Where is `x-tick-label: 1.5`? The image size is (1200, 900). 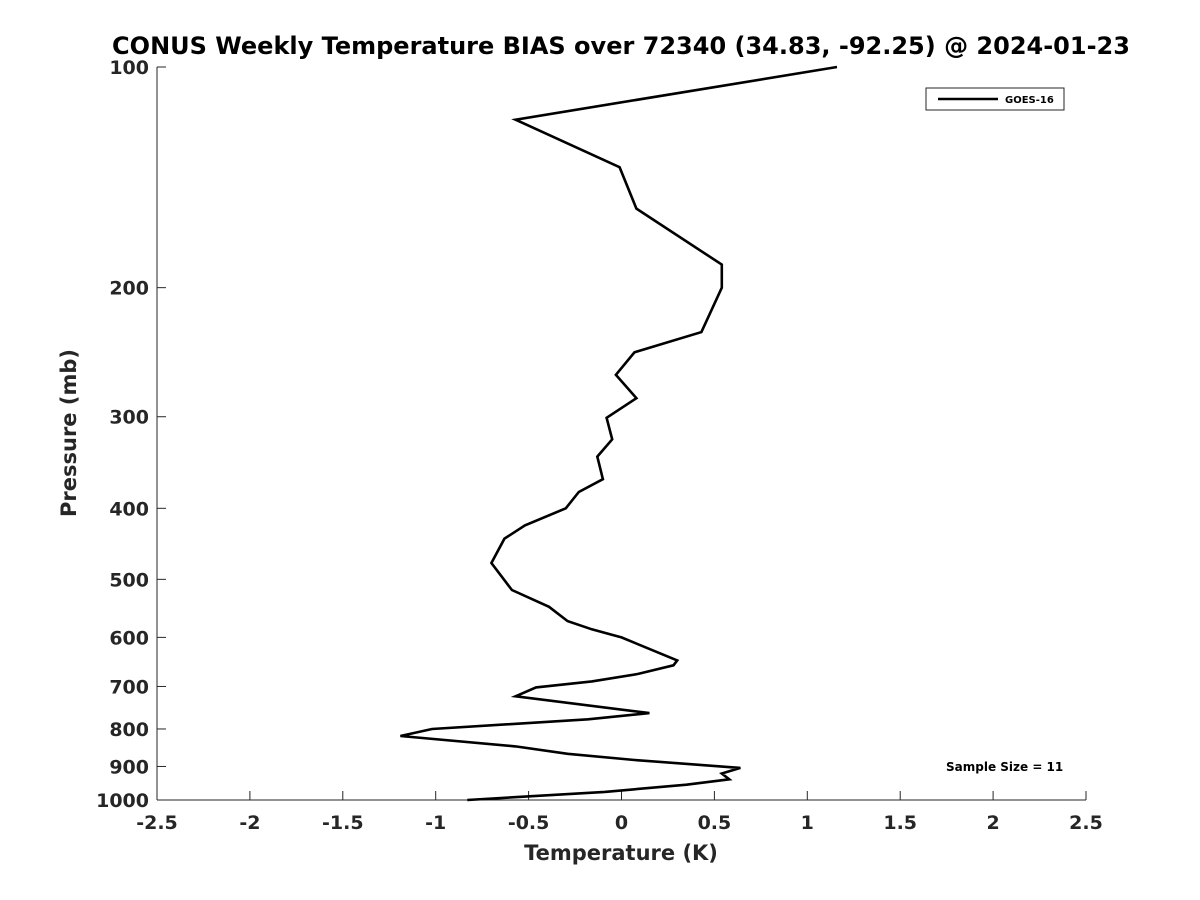 x-tick-label: 1.5 is located at coordinates (900, 823).